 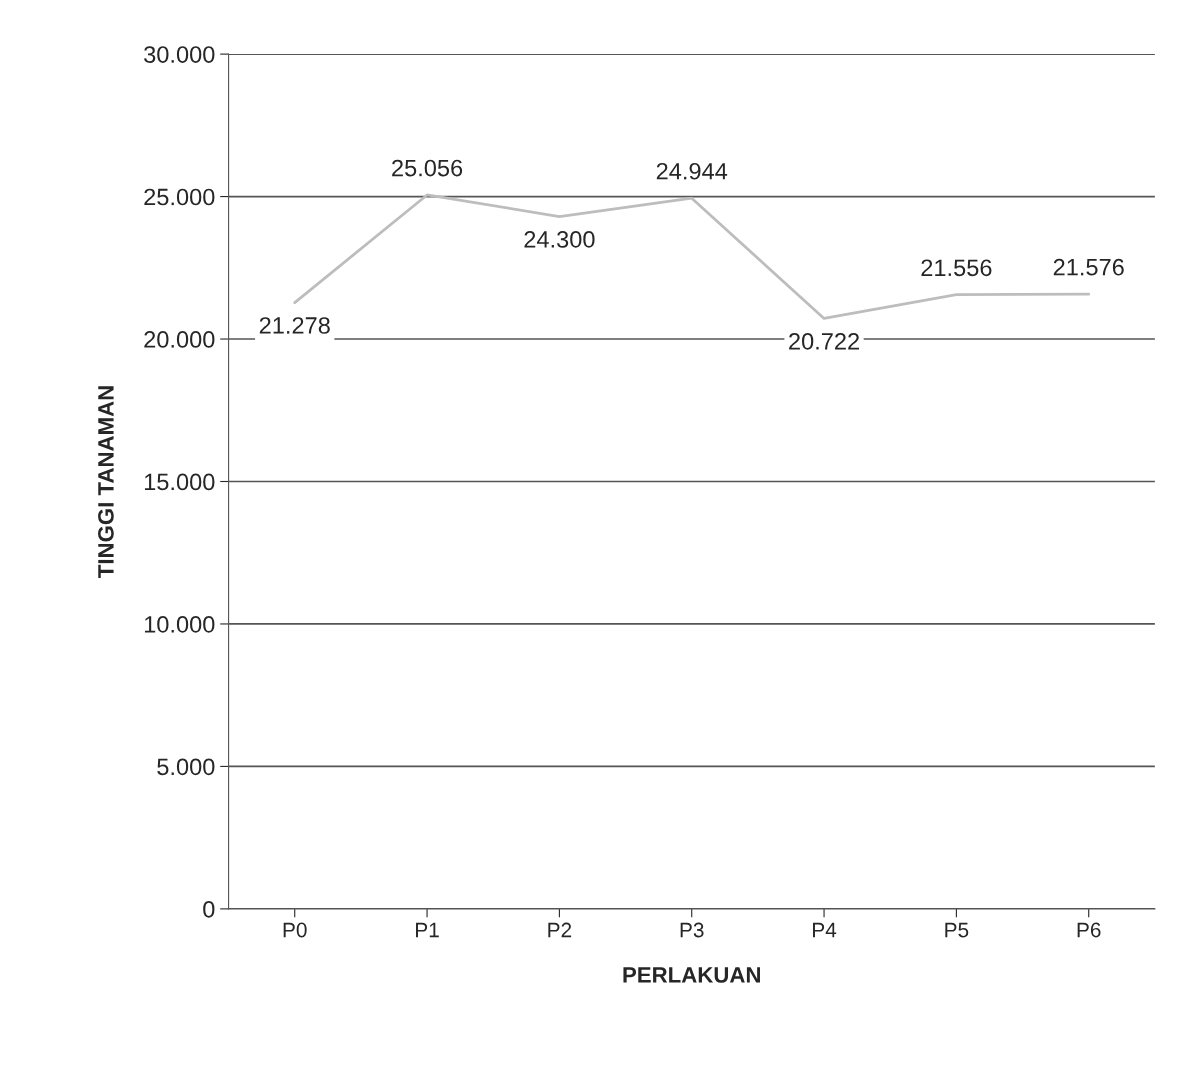 What do you see at coordinates (427, 930) in the screenshot?
I see `x-tick-label: P1` at bounding box center [427, 930].